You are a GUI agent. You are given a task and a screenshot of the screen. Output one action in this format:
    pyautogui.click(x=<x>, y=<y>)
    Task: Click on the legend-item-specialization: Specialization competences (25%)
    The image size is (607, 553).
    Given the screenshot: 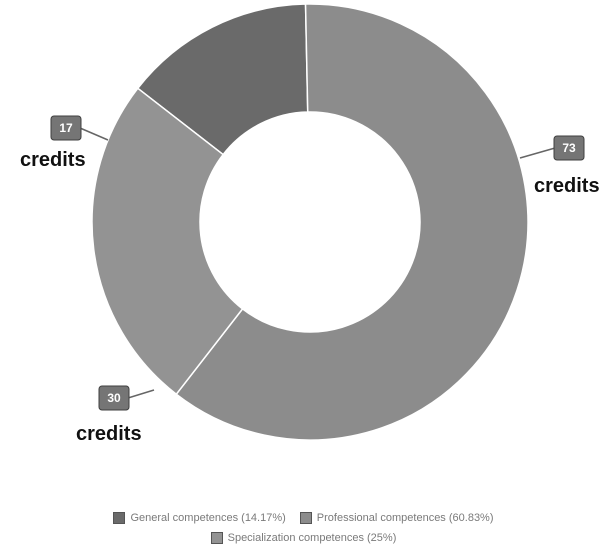 What is the action you would take?
    pyautogui.click(x=303, y=538)
    